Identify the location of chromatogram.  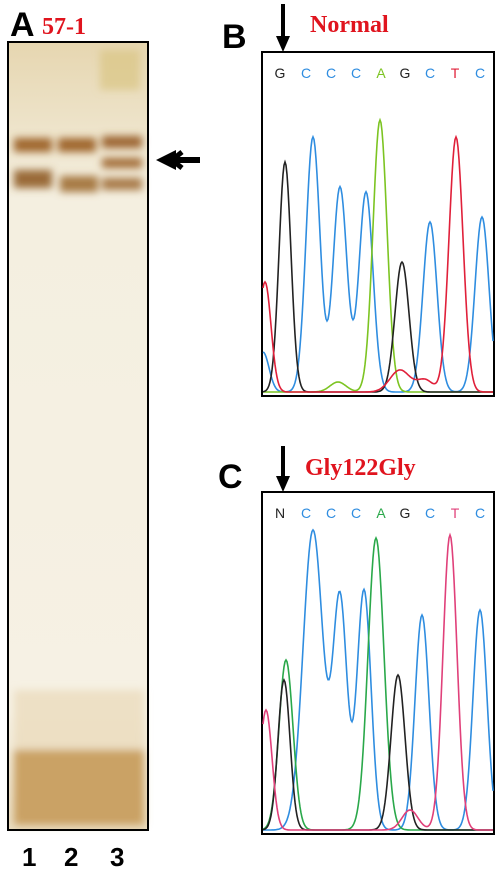
(378, 255).